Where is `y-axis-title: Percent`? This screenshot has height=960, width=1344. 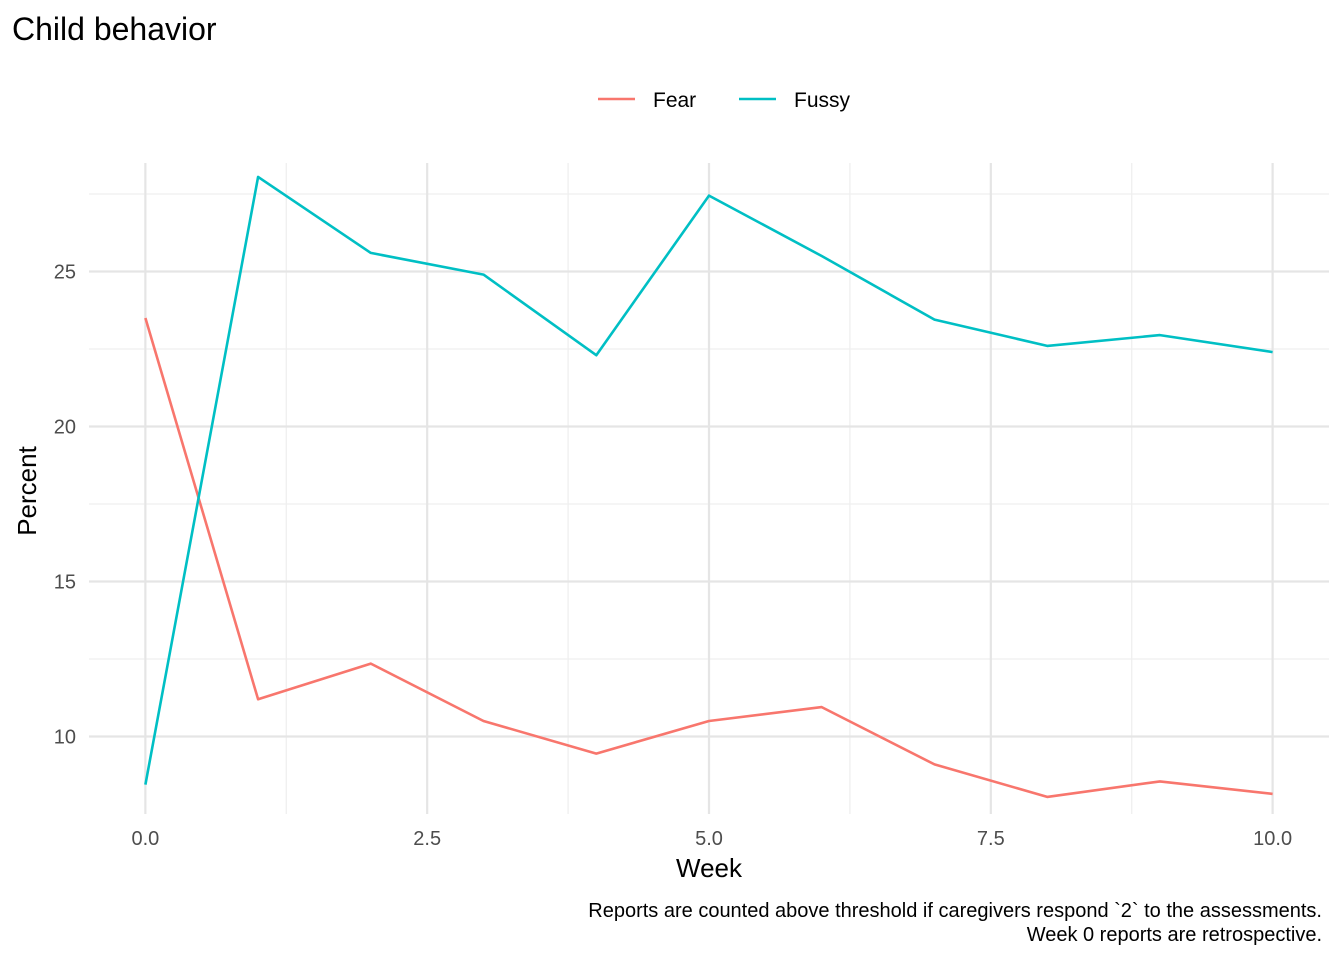
y-axis-title: Percent is located at coordinates (27, 490).